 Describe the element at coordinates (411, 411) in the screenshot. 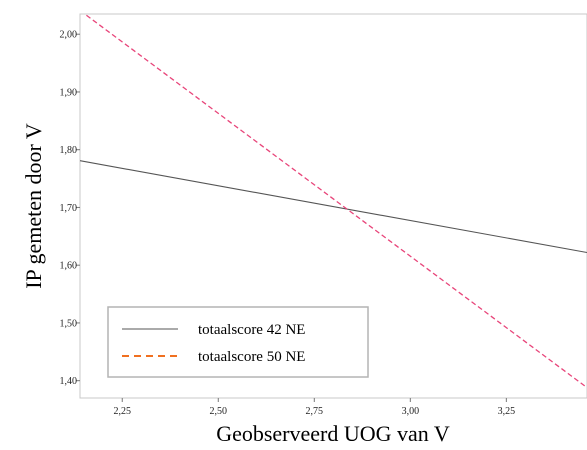

I see `x-tick-label: 3,00` at that location.